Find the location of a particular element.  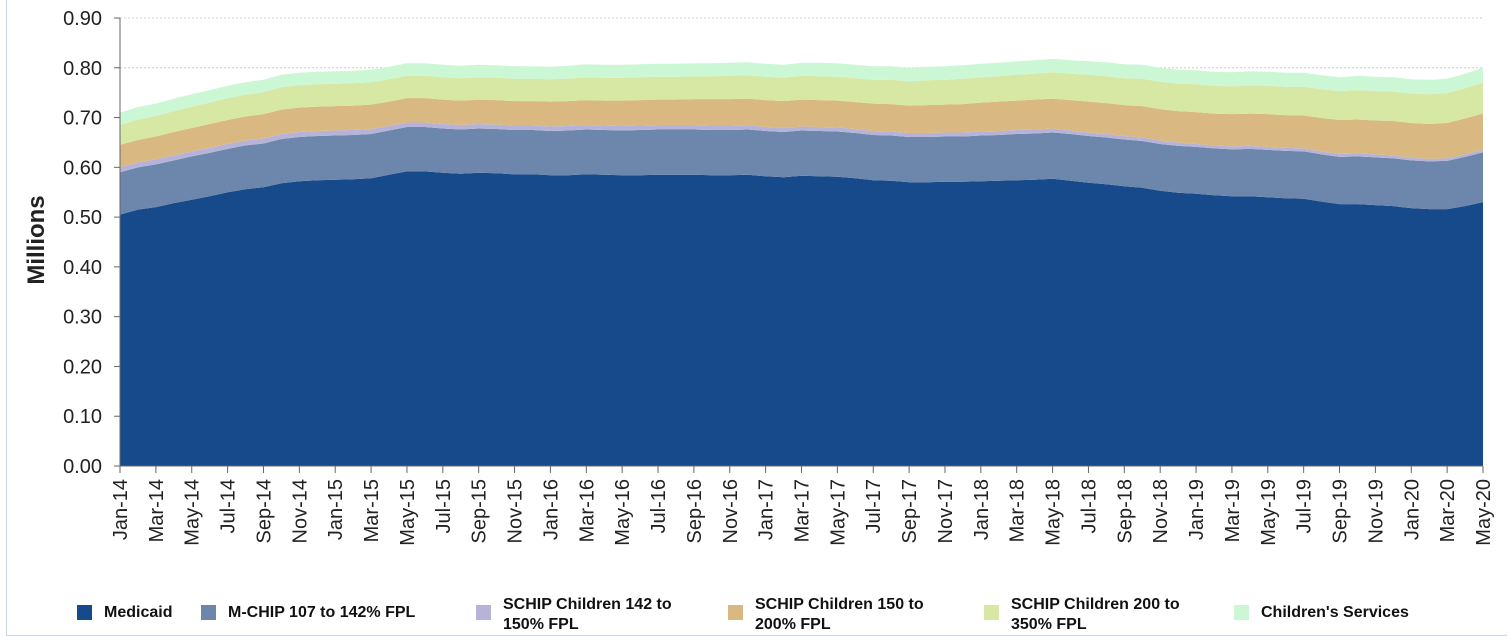

legend-item: SCHIP Children 142 to 150% FPL is located at coordinates (574, 613).